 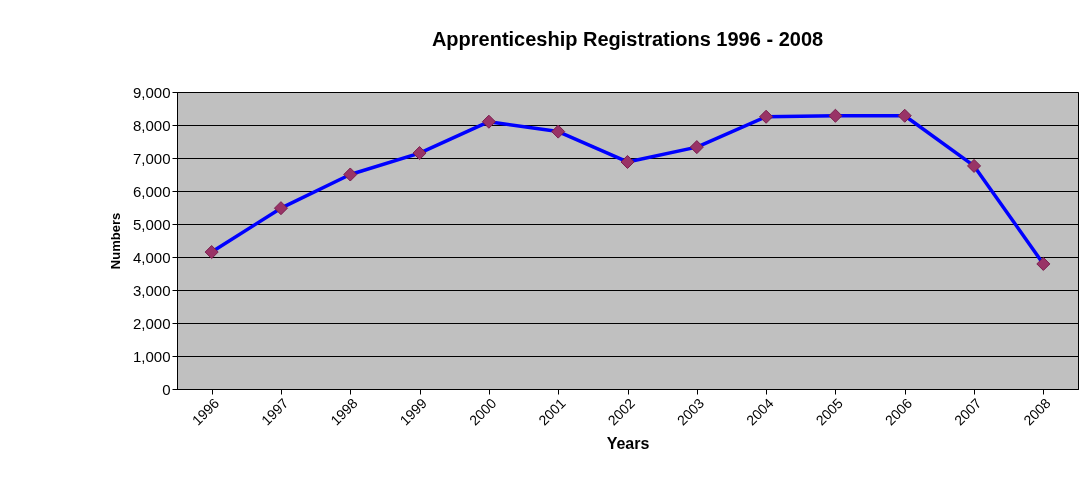 What do you see at coordinates (151, 323) in the screenshot?
I see `y-tick-label: 2,000` at bounding box center [151, 323].